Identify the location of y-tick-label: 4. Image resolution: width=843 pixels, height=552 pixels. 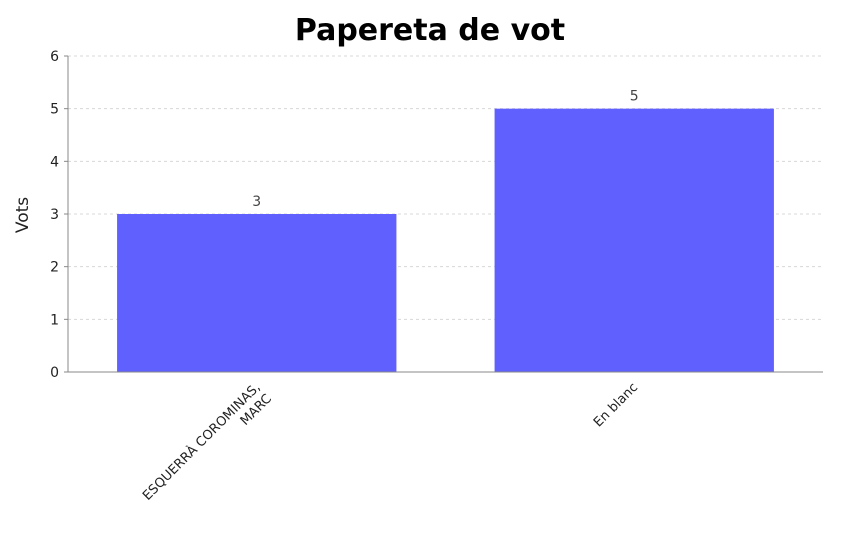
(54, 162).